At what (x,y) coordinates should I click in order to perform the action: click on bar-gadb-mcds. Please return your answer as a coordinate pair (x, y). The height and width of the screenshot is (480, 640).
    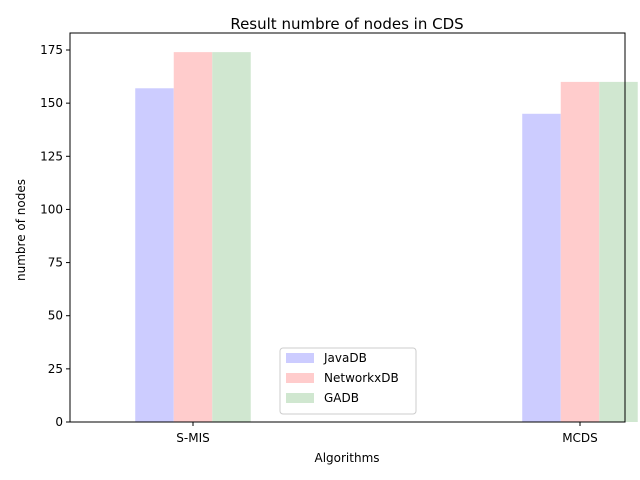
    Looking at the image, I should click on (618, 251).